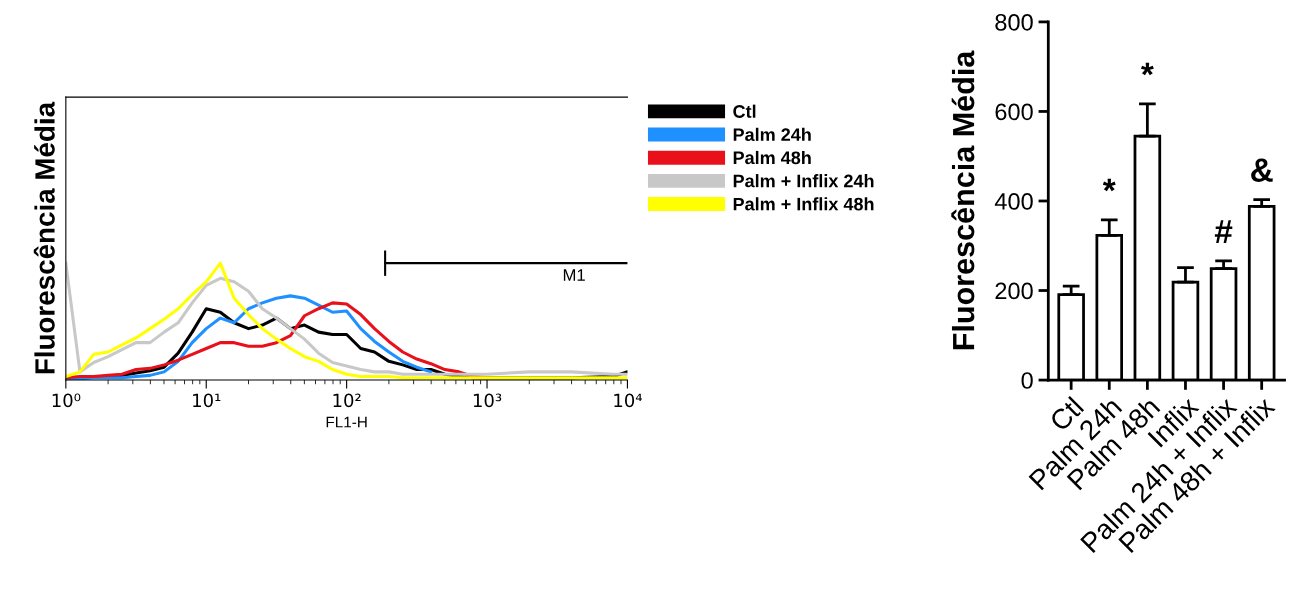 The image size is (1291, 592). I want to click on annotation: #, so click(1223, 231).